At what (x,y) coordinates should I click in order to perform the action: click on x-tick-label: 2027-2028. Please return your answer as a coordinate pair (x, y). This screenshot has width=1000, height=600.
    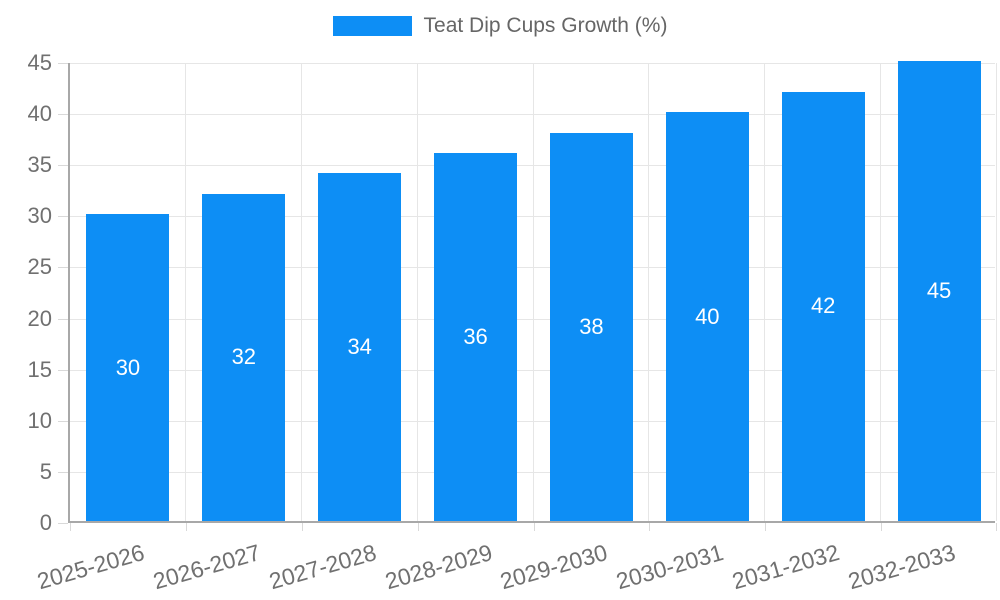
    Looking at the image, I should click on (322, 567).